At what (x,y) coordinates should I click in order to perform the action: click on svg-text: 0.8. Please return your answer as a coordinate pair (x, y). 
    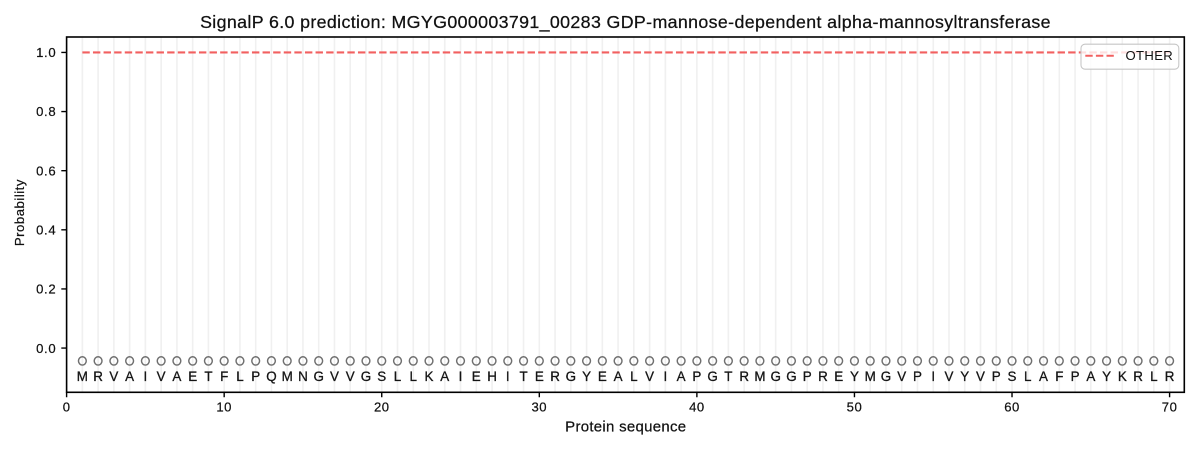
    Looking at the image, I should click on (46, 111).